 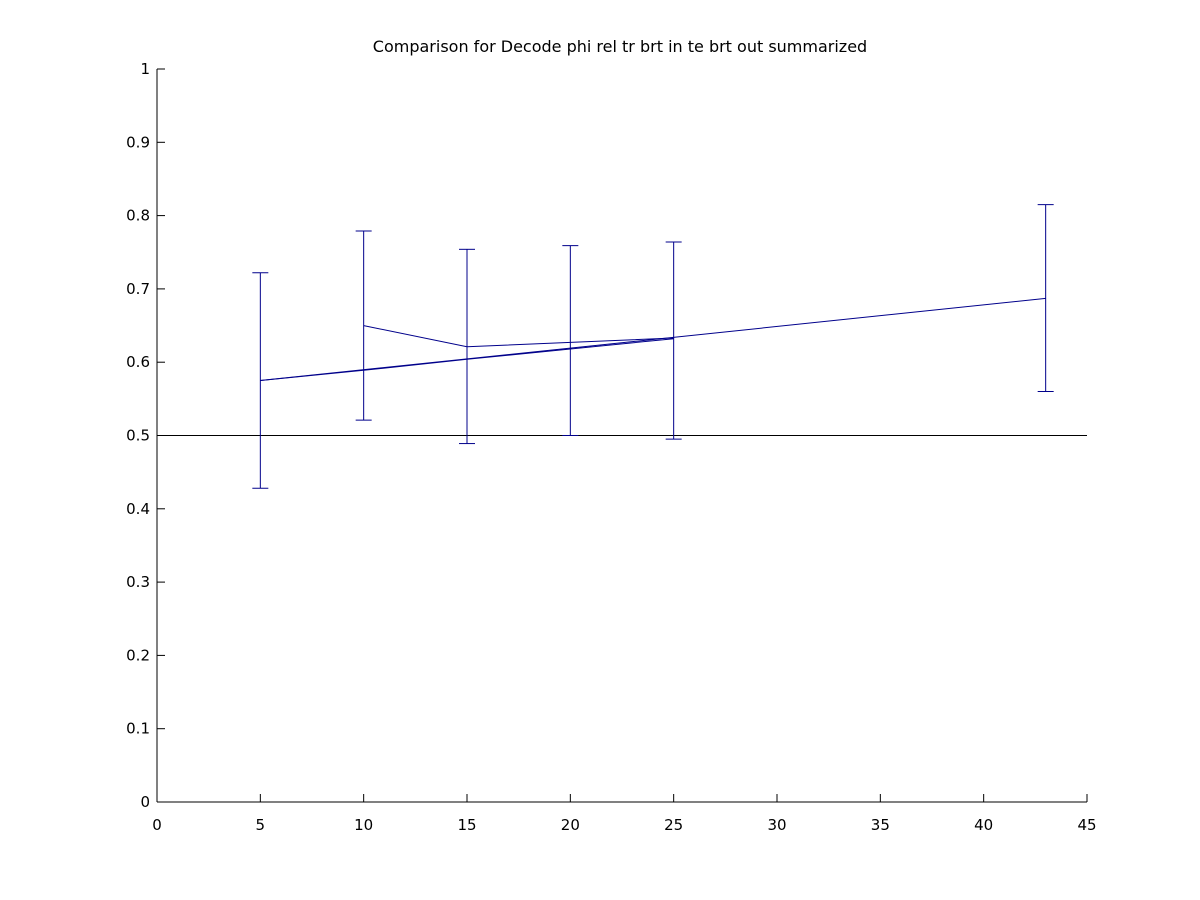 I want to click on y-tick-label: 0.3, so click(x=138, y=582).